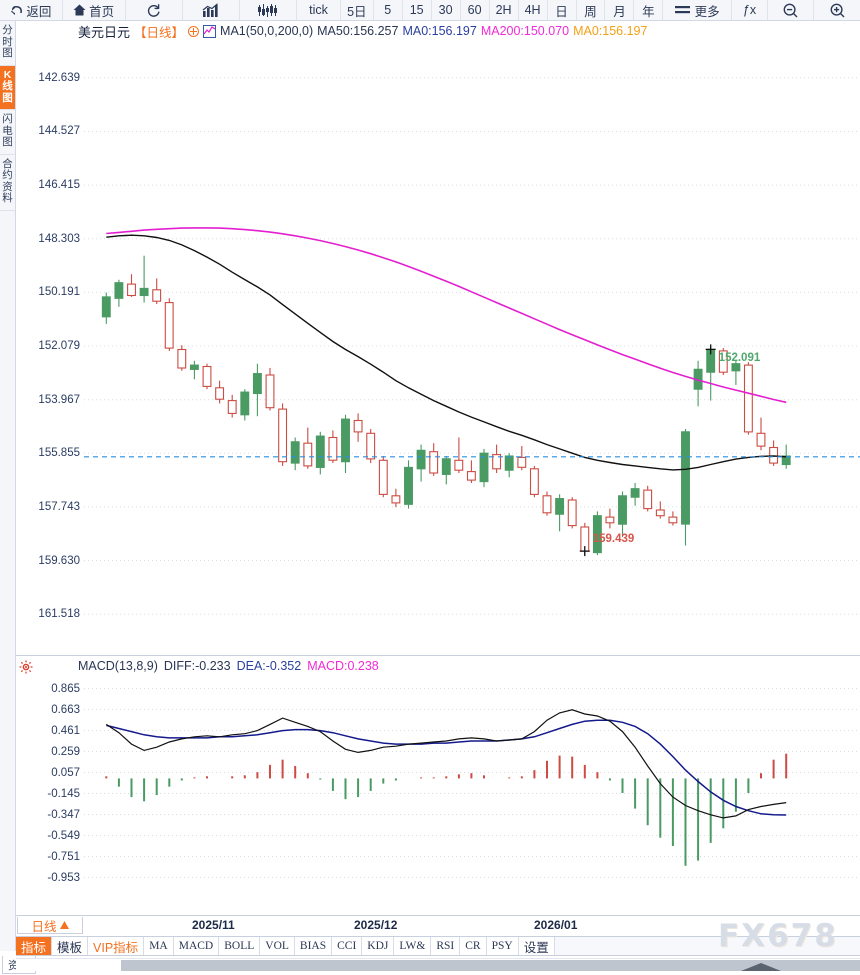  I want to click on macd-y-tick: 0.259, so click(65, 751).